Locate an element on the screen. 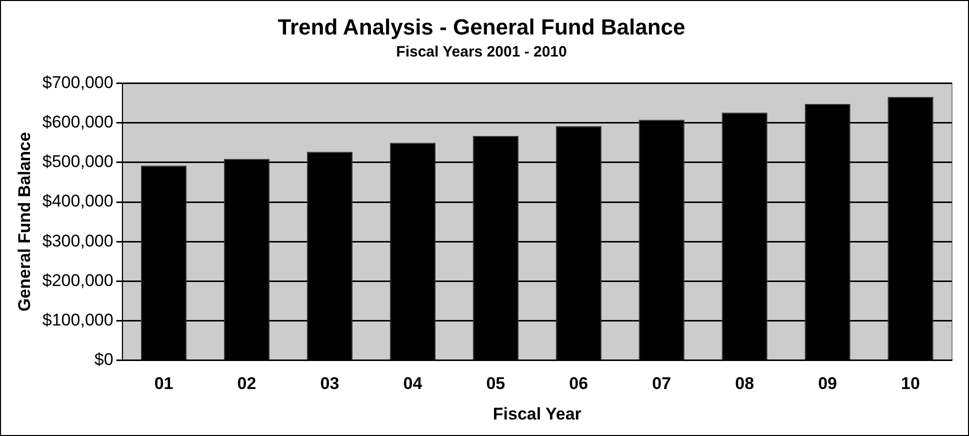 The image size is (969, 436). y-tick-label: $0 is located at coordinates (104, 359).